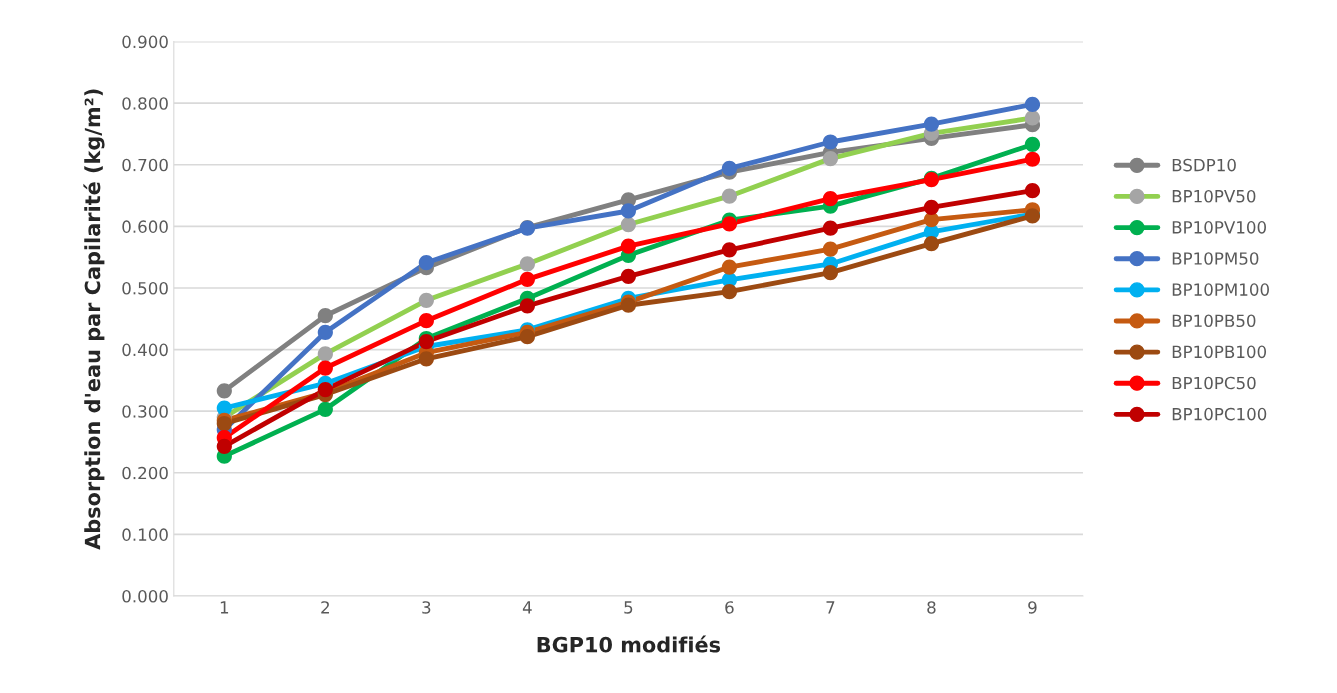 Image resolution: width=1337 pixels, height=693 pixels. I want to click on x-tick-label: 9, so click(1032, 607).